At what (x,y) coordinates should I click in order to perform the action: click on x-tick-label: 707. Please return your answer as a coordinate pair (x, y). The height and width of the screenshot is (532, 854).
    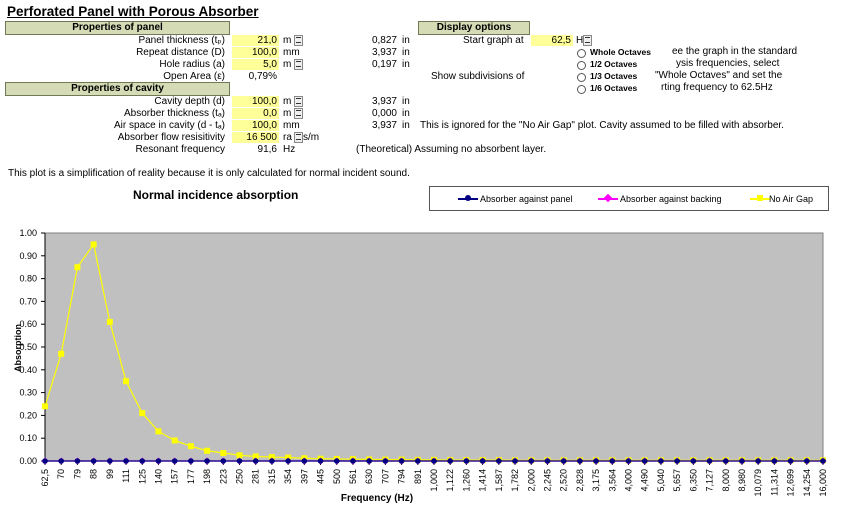
    Looking at the image, I should click on (385, 476).